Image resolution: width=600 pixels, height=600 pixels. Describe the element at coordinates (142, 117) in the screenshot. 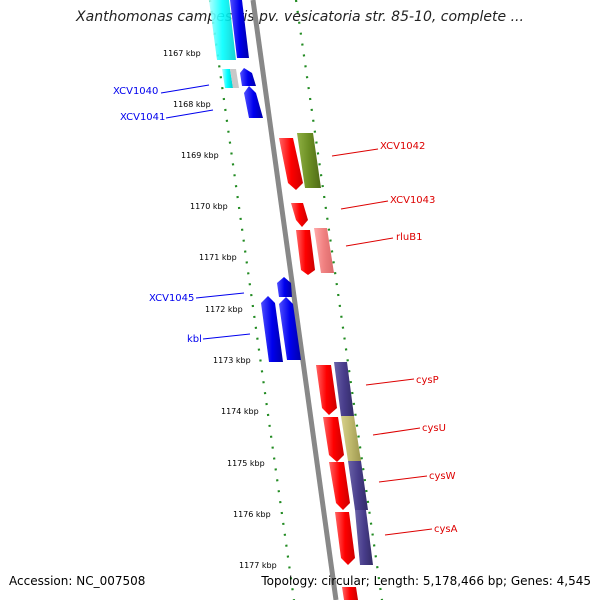

I see `gene-label-left: XCV1041` at that location.